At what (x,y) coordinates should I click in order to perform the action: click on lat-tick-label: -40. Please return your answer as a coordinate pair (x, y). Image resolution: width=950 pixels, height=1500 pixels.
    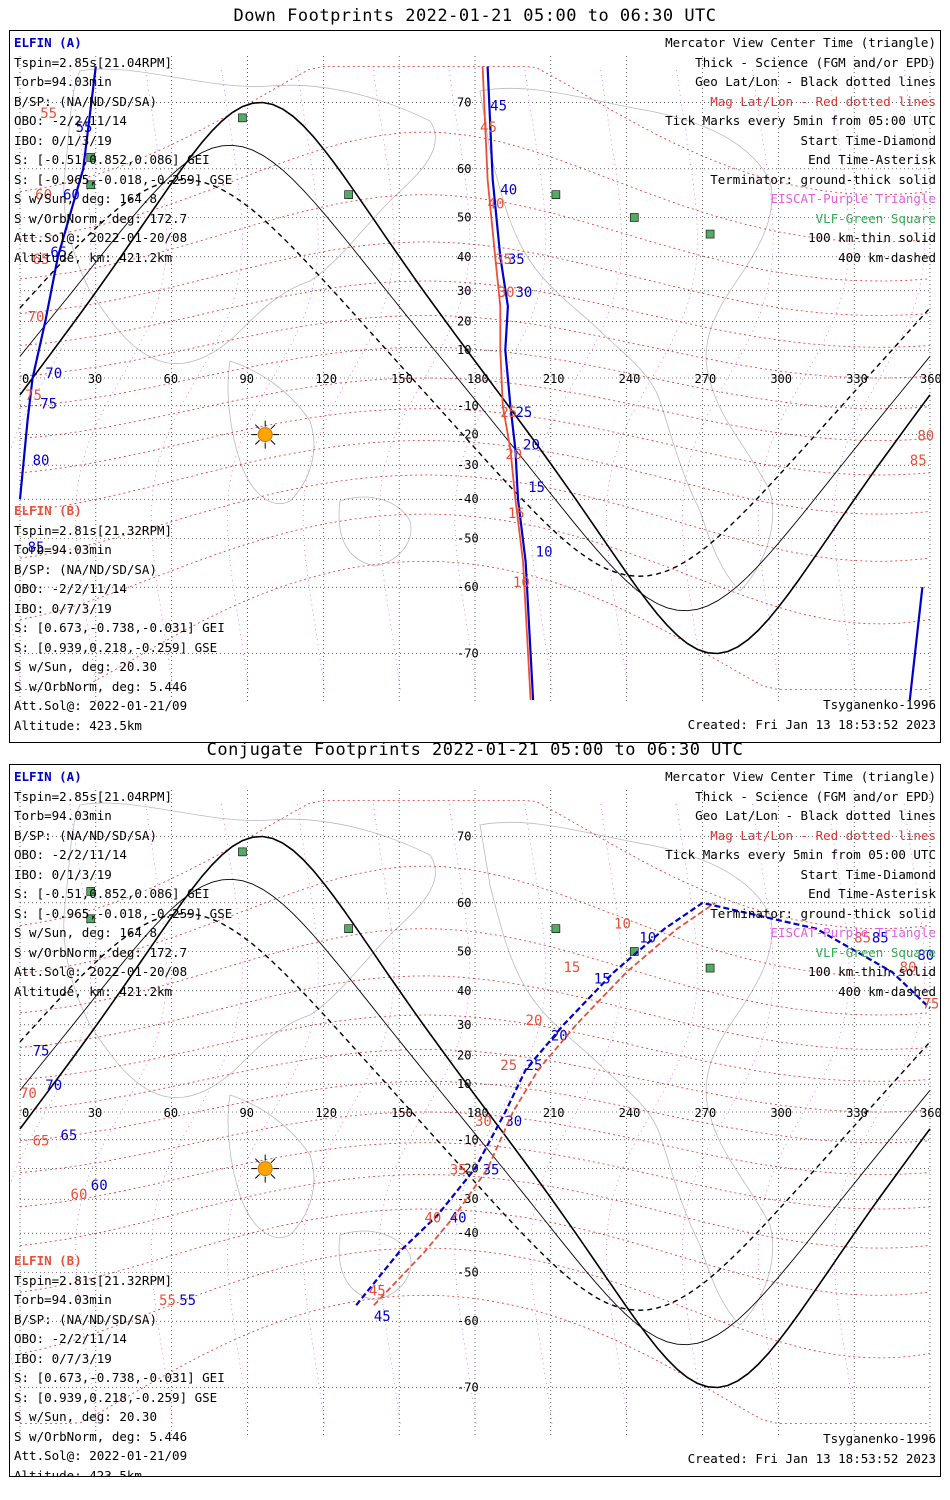
    Looking at the image, I should click on (468, 1233).